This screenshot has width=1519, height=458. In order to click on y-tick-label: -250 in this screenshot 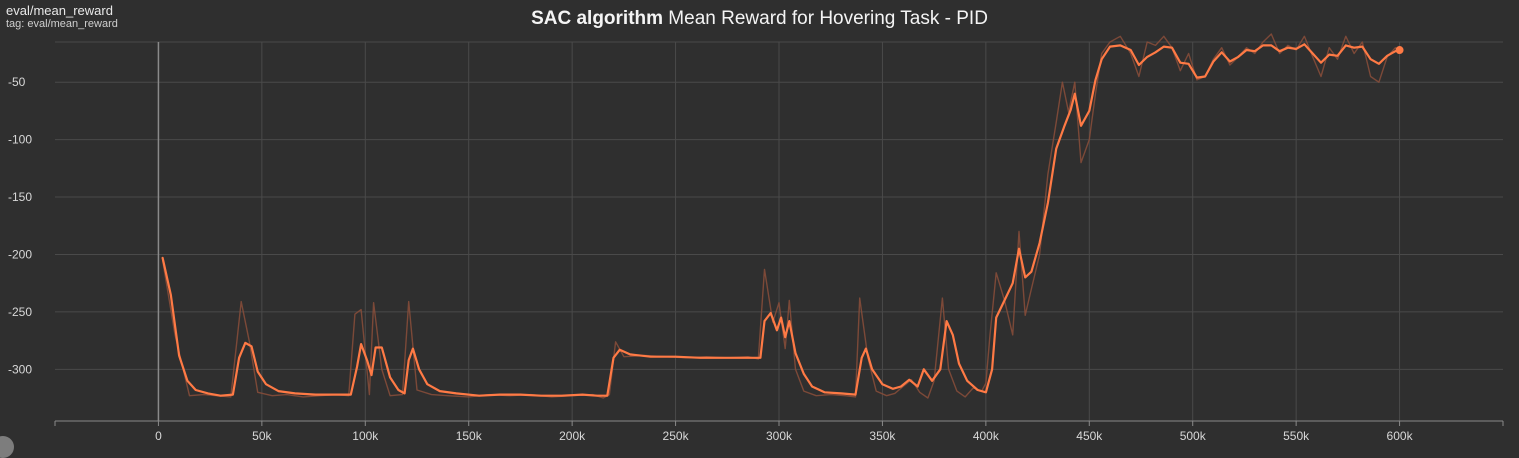, I will do `click(20, 312)`.